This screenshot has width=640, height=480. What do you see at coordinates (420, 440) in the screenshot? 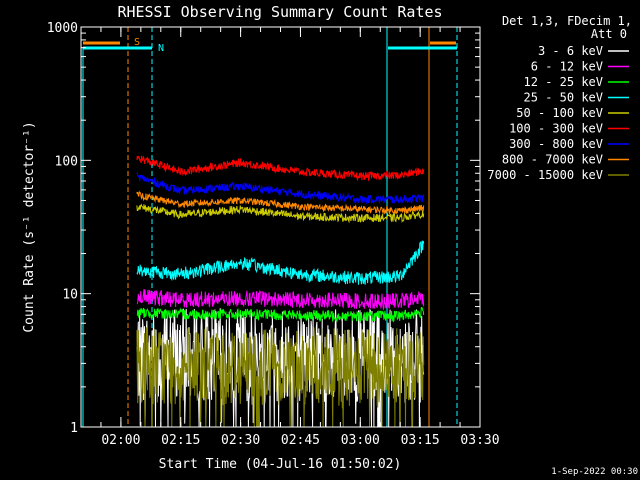
I see `x-tick-label: 03:15` at bounding box center [420, 440].